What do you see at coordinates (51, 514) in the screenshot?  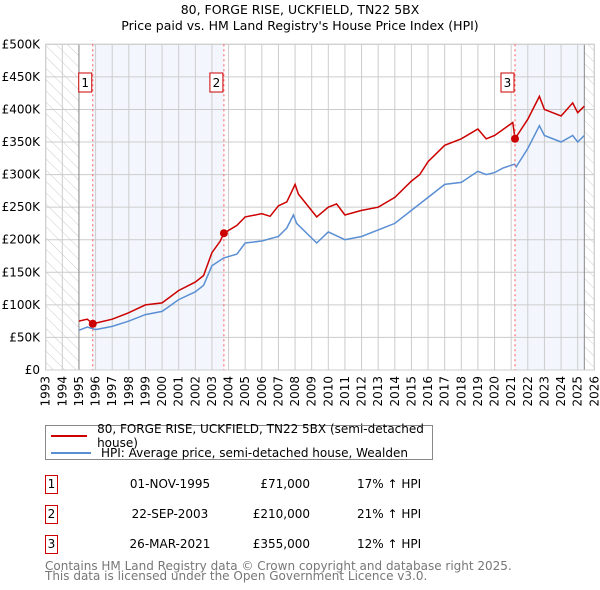 I see `sale-marker-box: 2` at bounding box center [51, 514].